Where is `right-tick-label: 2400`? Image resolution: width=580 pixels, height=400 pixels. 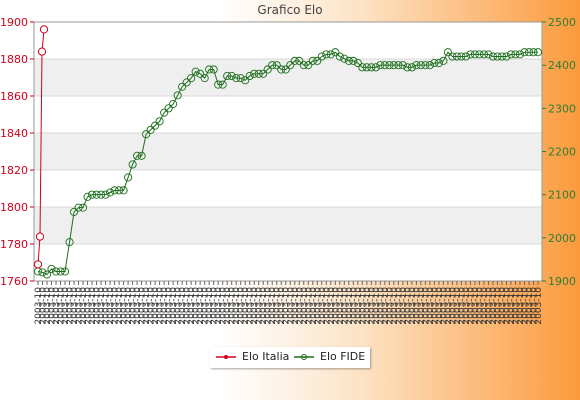
right-tick-label: 2400 is located at coordinates (562, 65).